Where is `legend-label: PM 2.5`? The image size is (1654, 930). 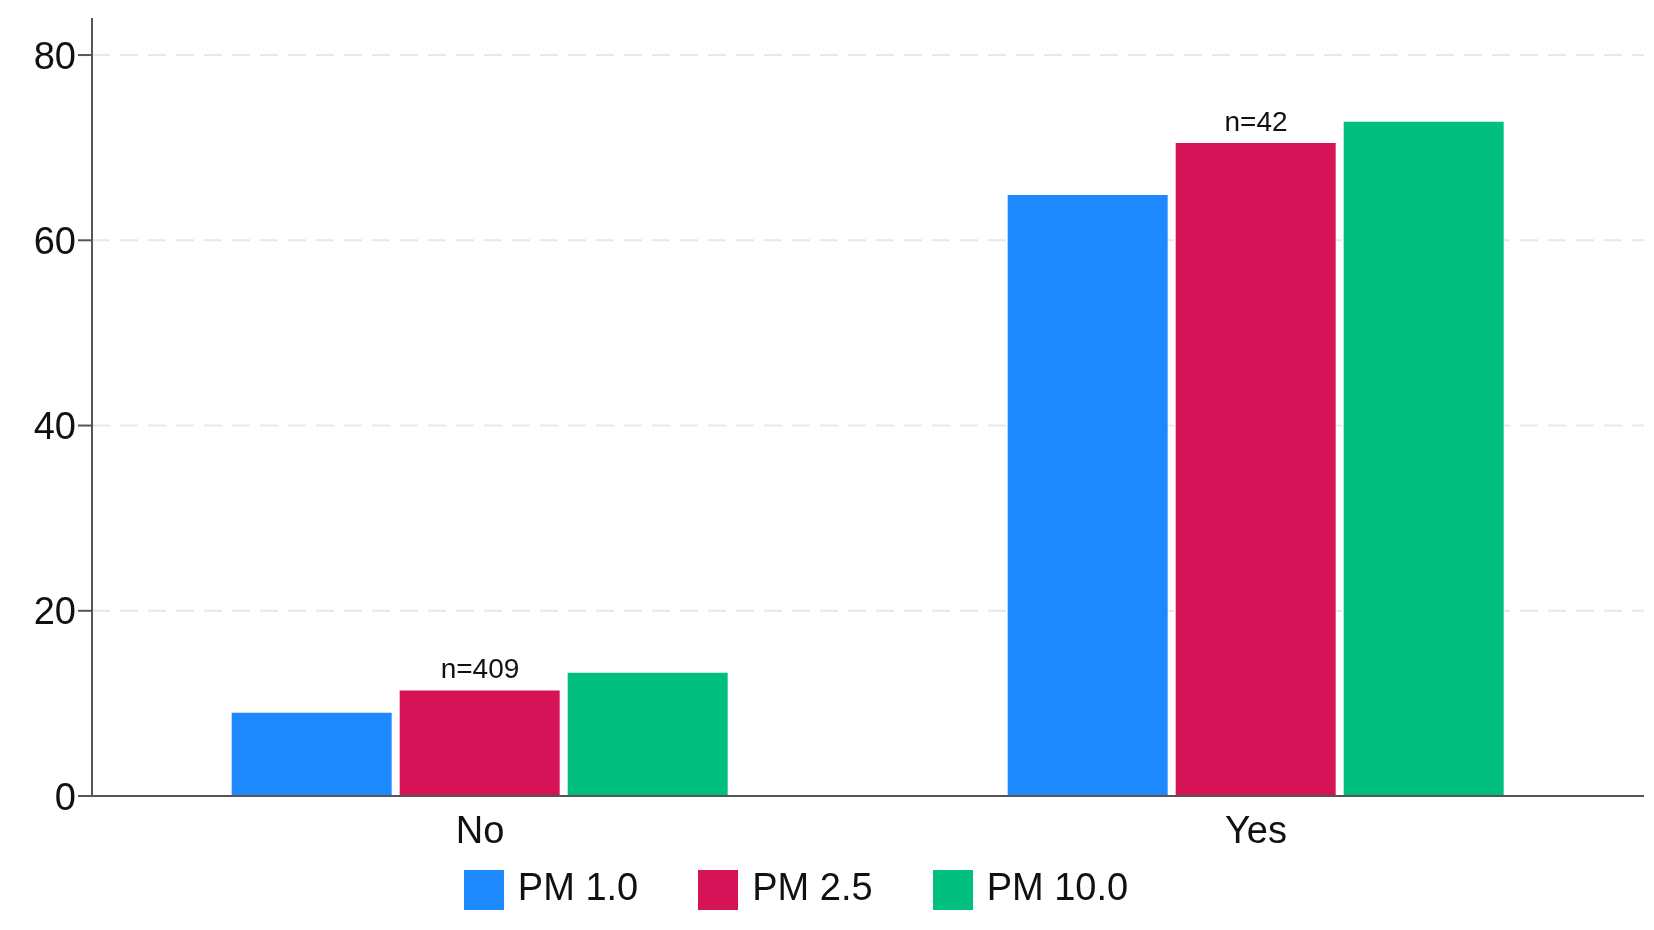
legend-label: PM 2.5 is located at coordinates (812, 887).